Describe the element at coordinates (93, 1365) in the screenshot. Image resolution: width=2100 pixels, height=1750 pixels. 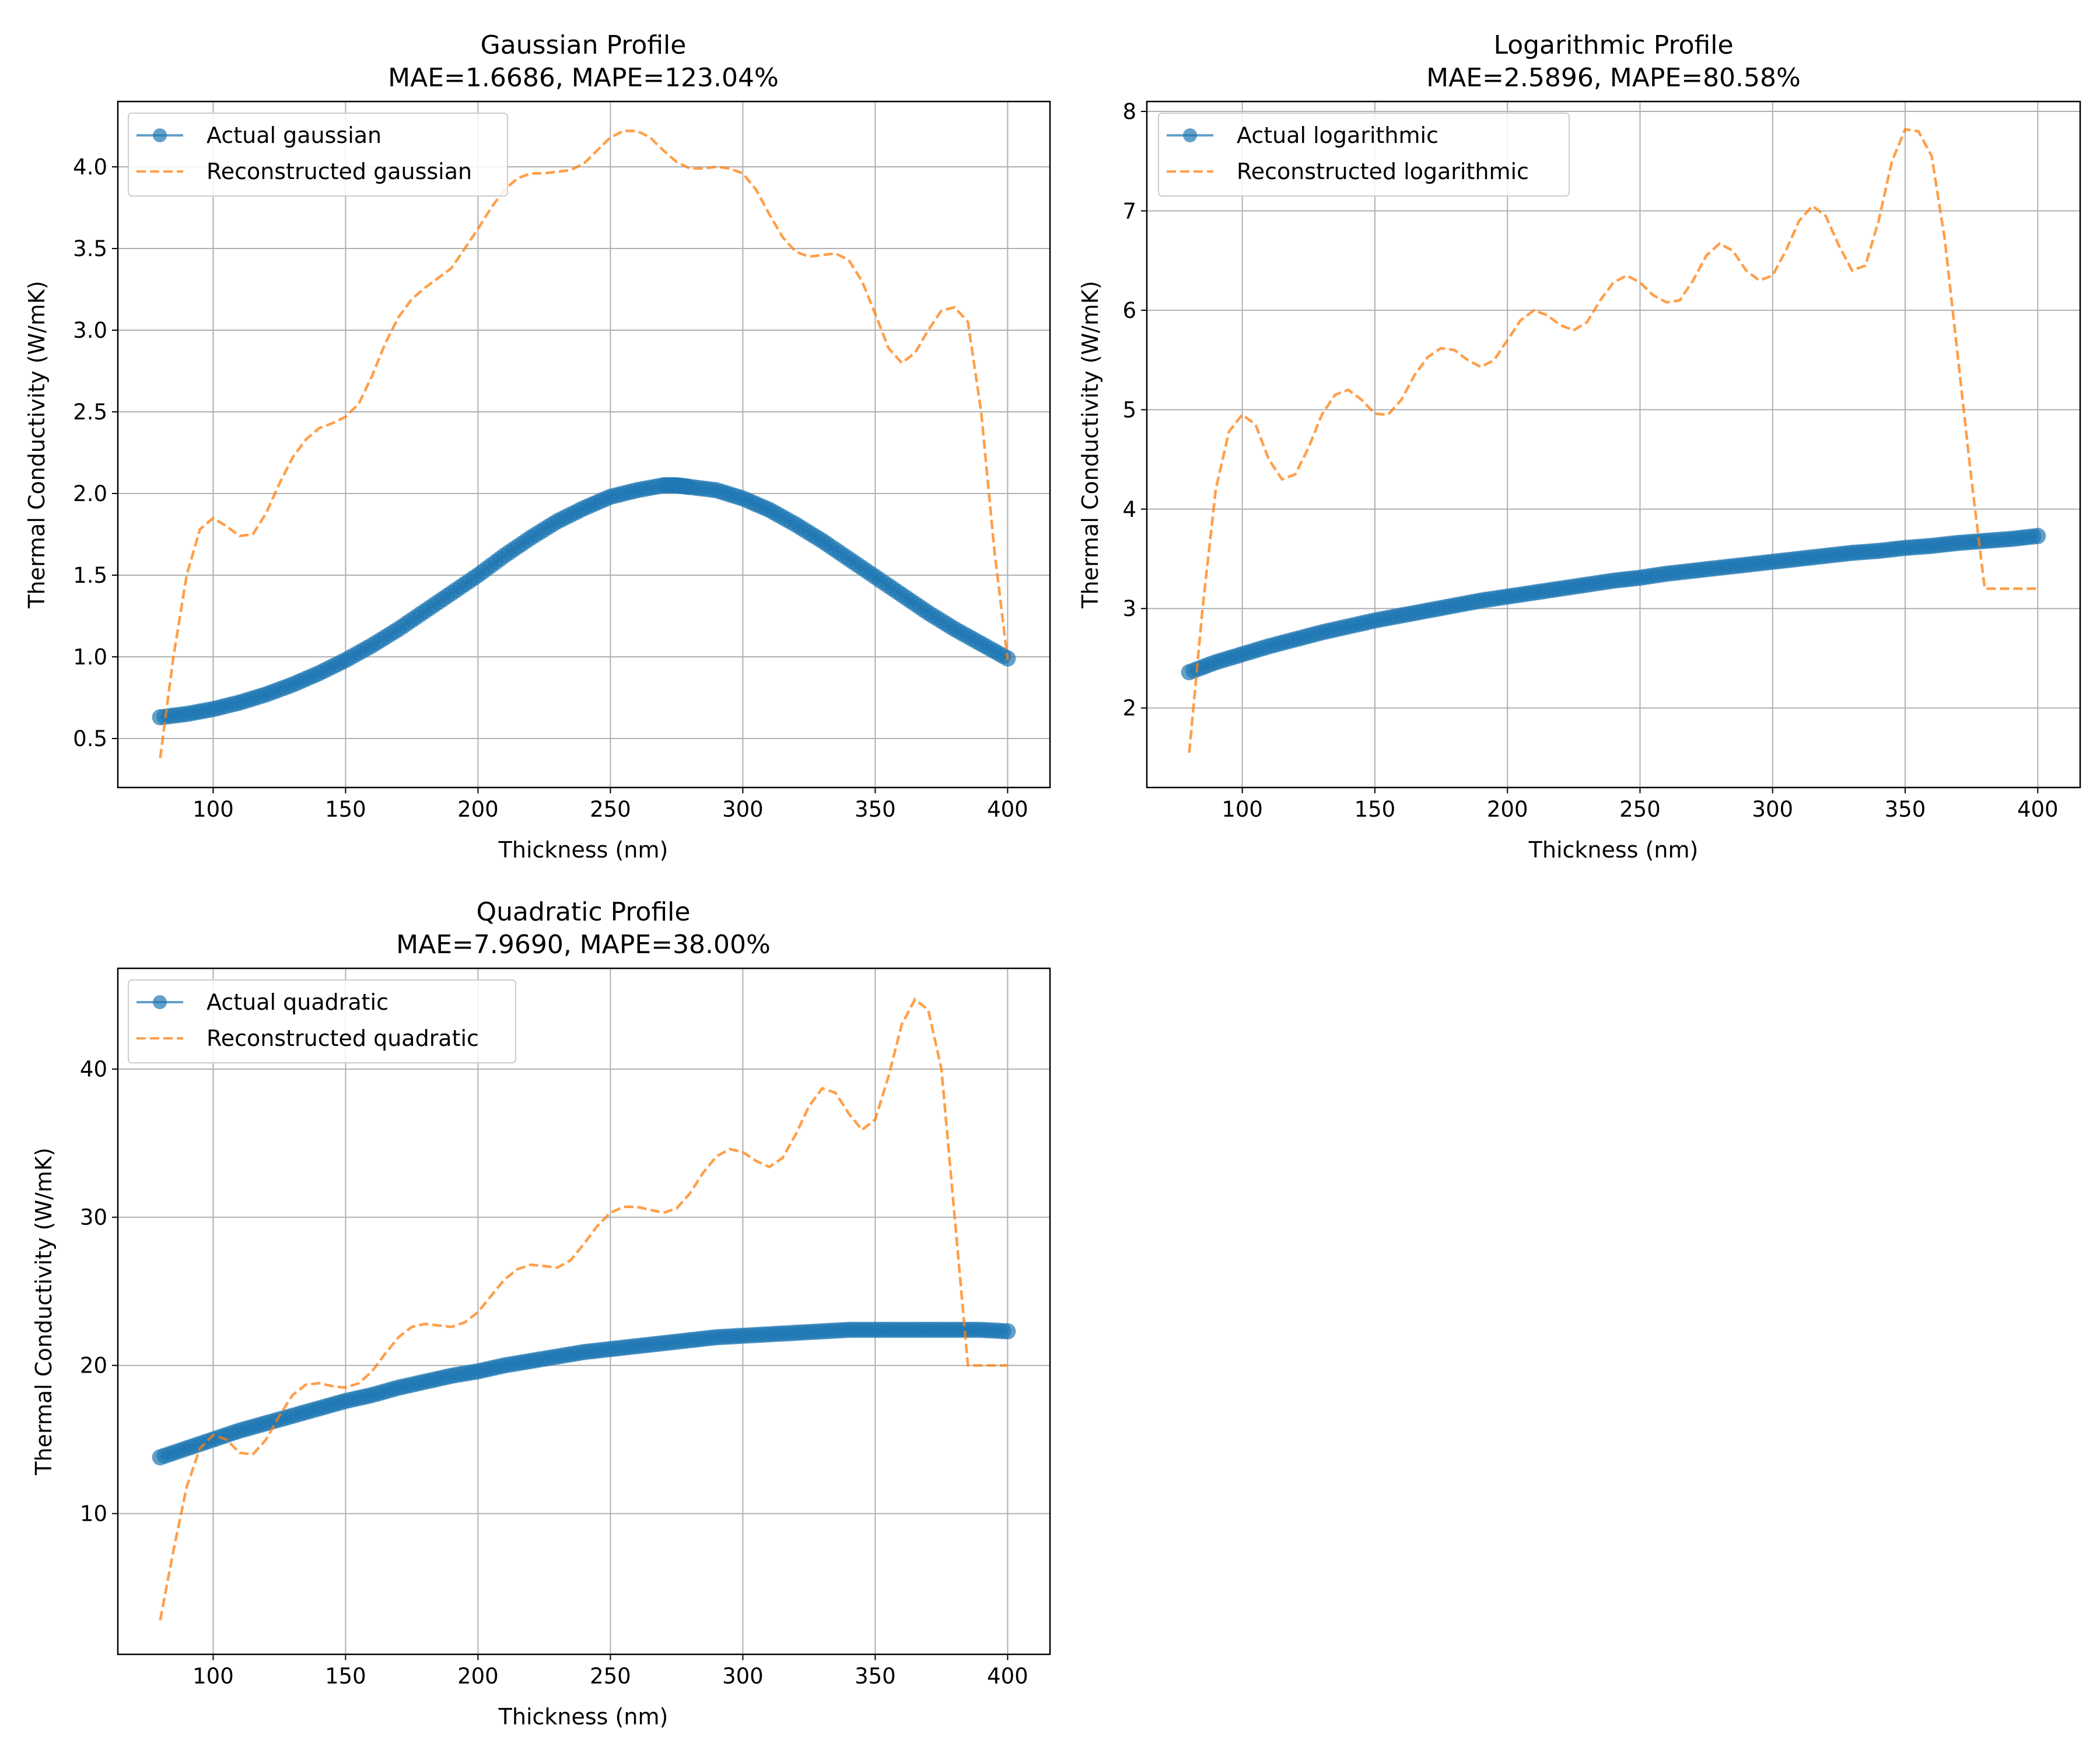
I see `y-tick-label: 20` at that location.